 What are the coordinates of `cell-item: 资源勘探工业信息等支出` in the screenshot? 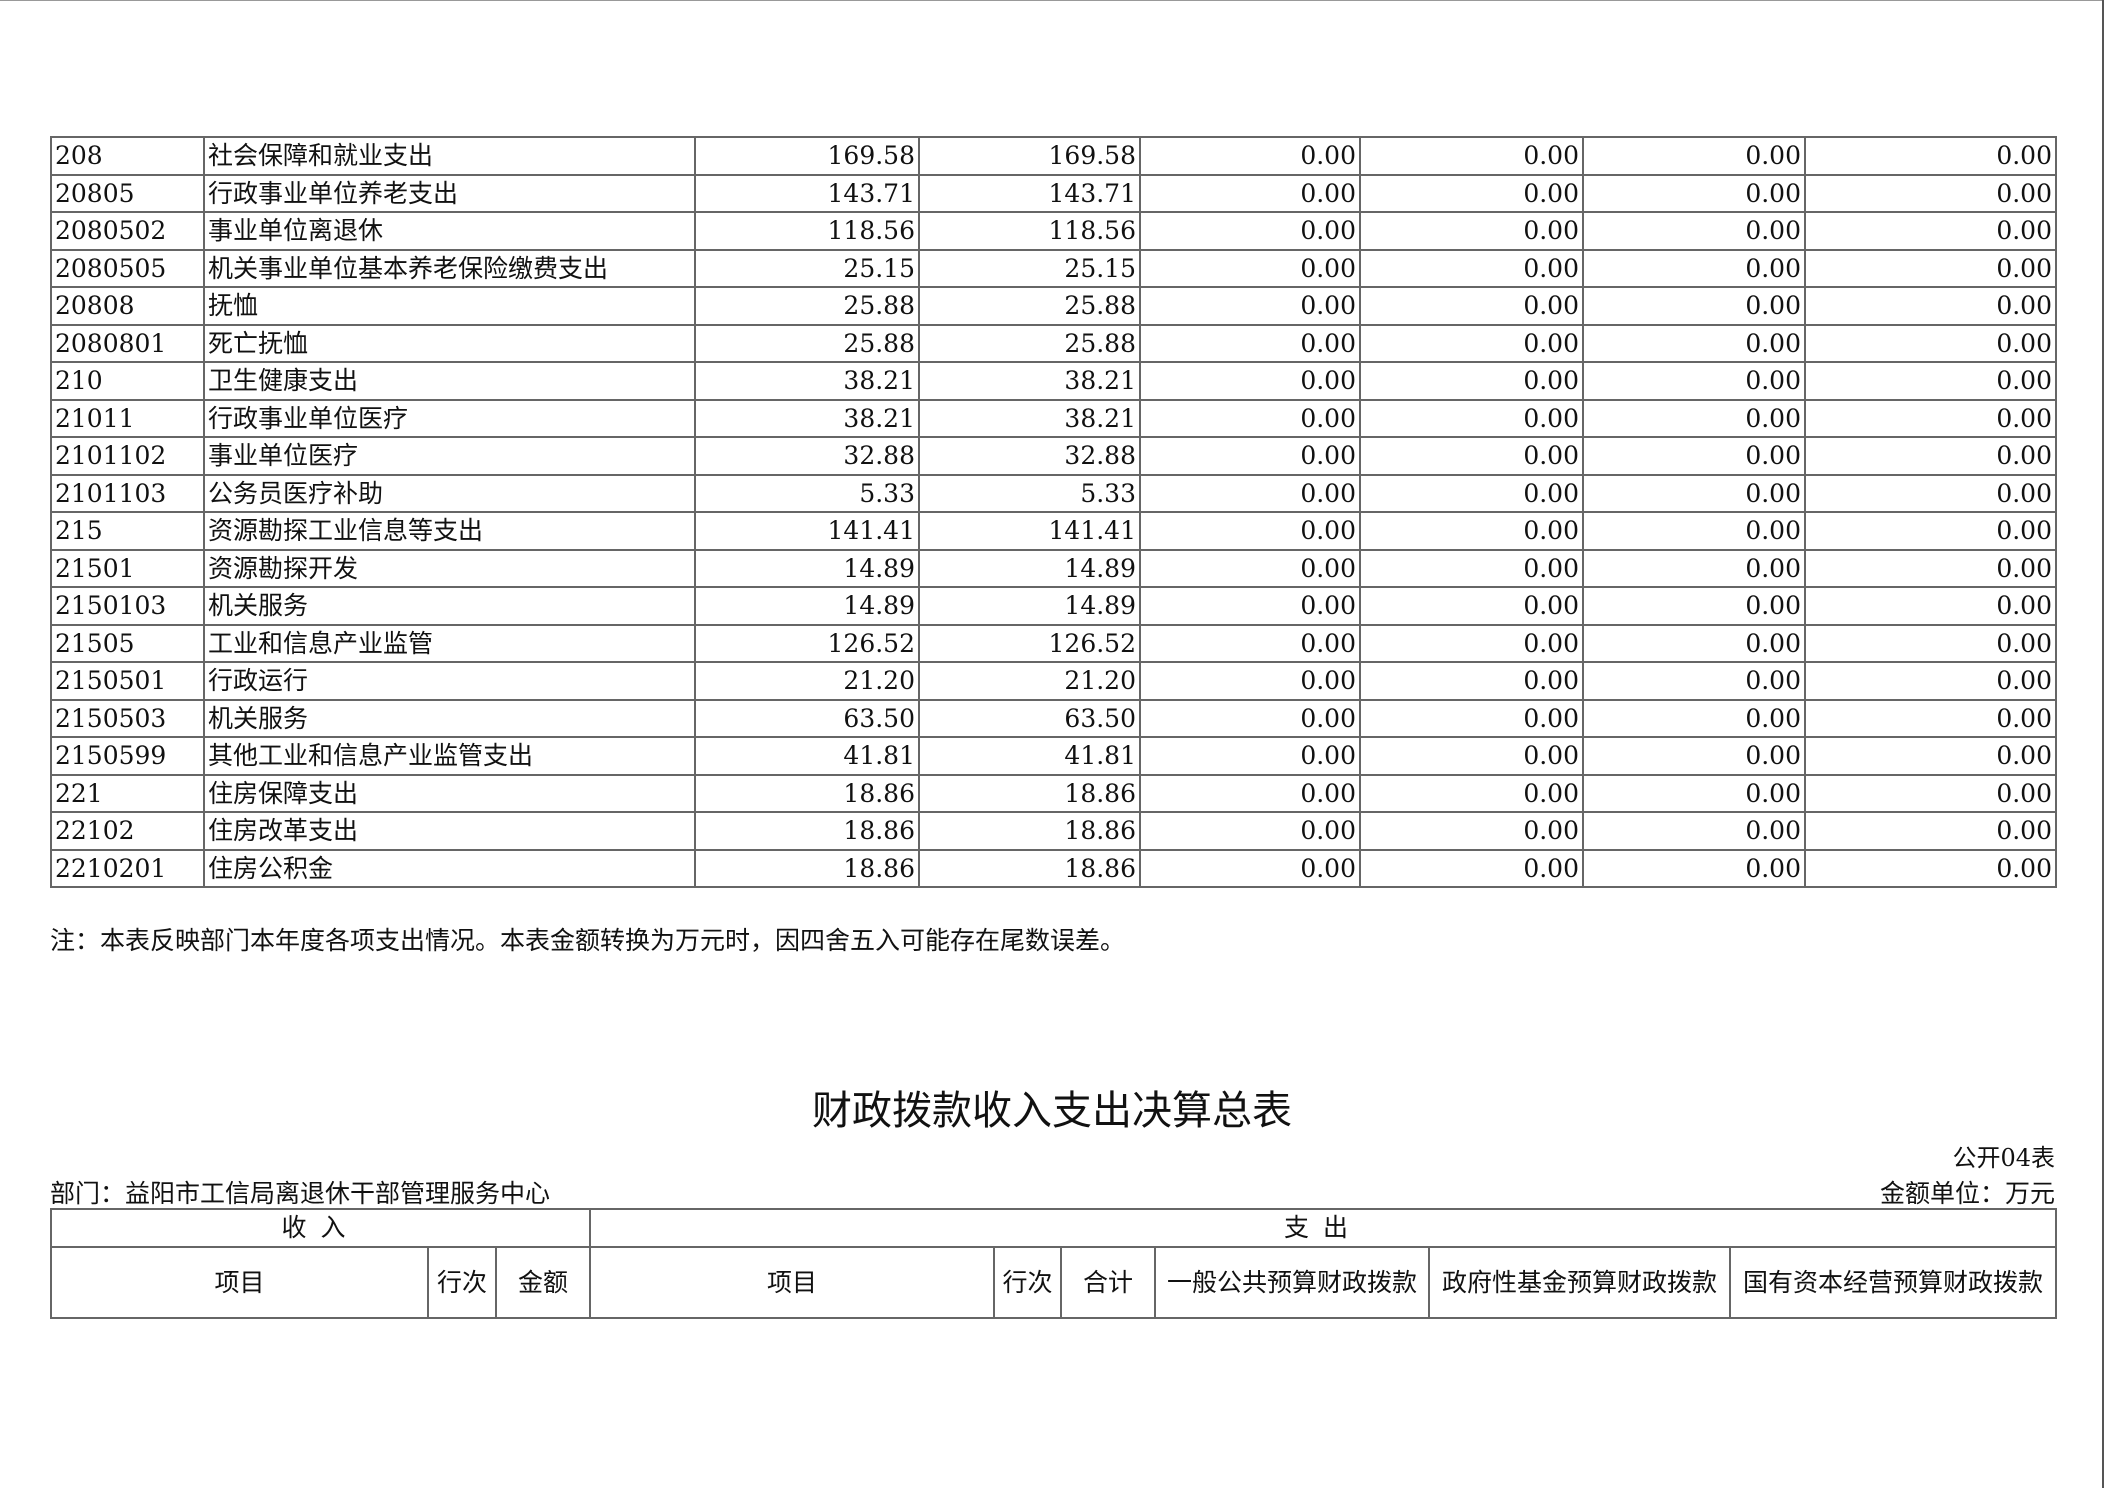 It's located at (449, 531).